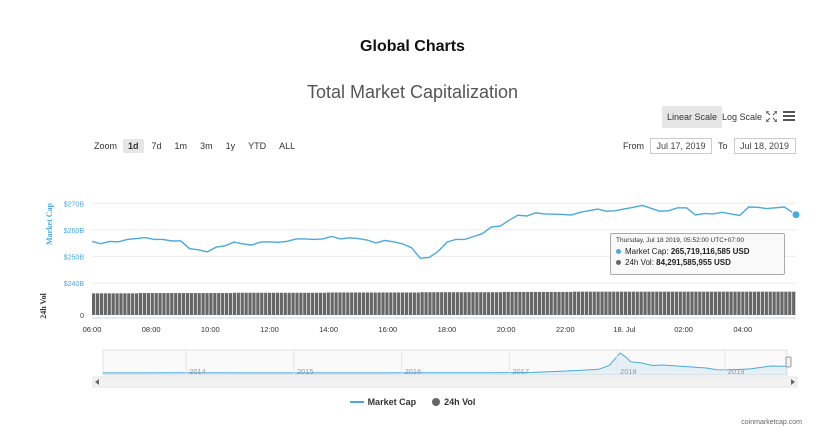  What do you see at coordinates (681, 146) in the screenshot?
I see `from-date-input: Jul 17, 2019` at bounding box center [681, 146].